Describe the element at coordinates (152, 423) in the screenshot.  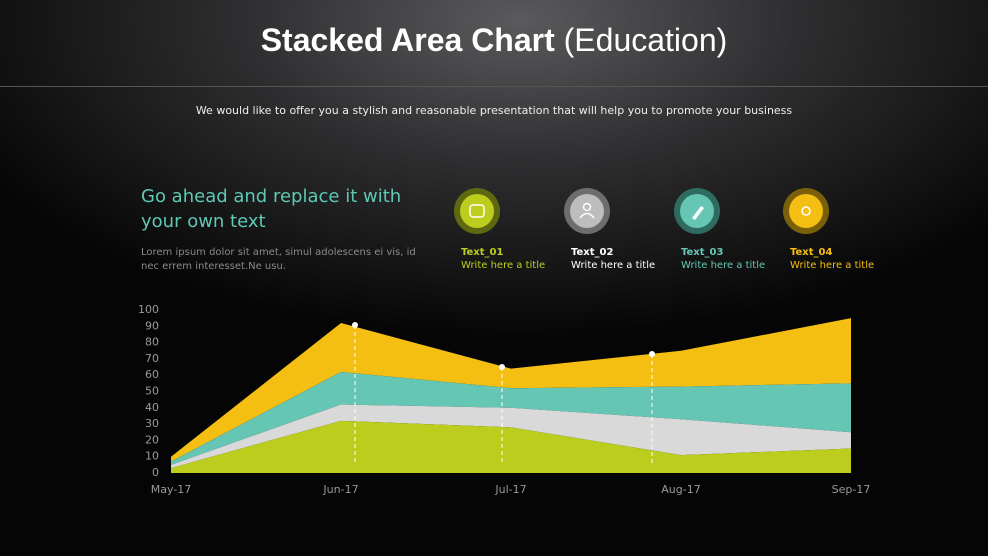
I see `y-tick-label: 30` at that location.